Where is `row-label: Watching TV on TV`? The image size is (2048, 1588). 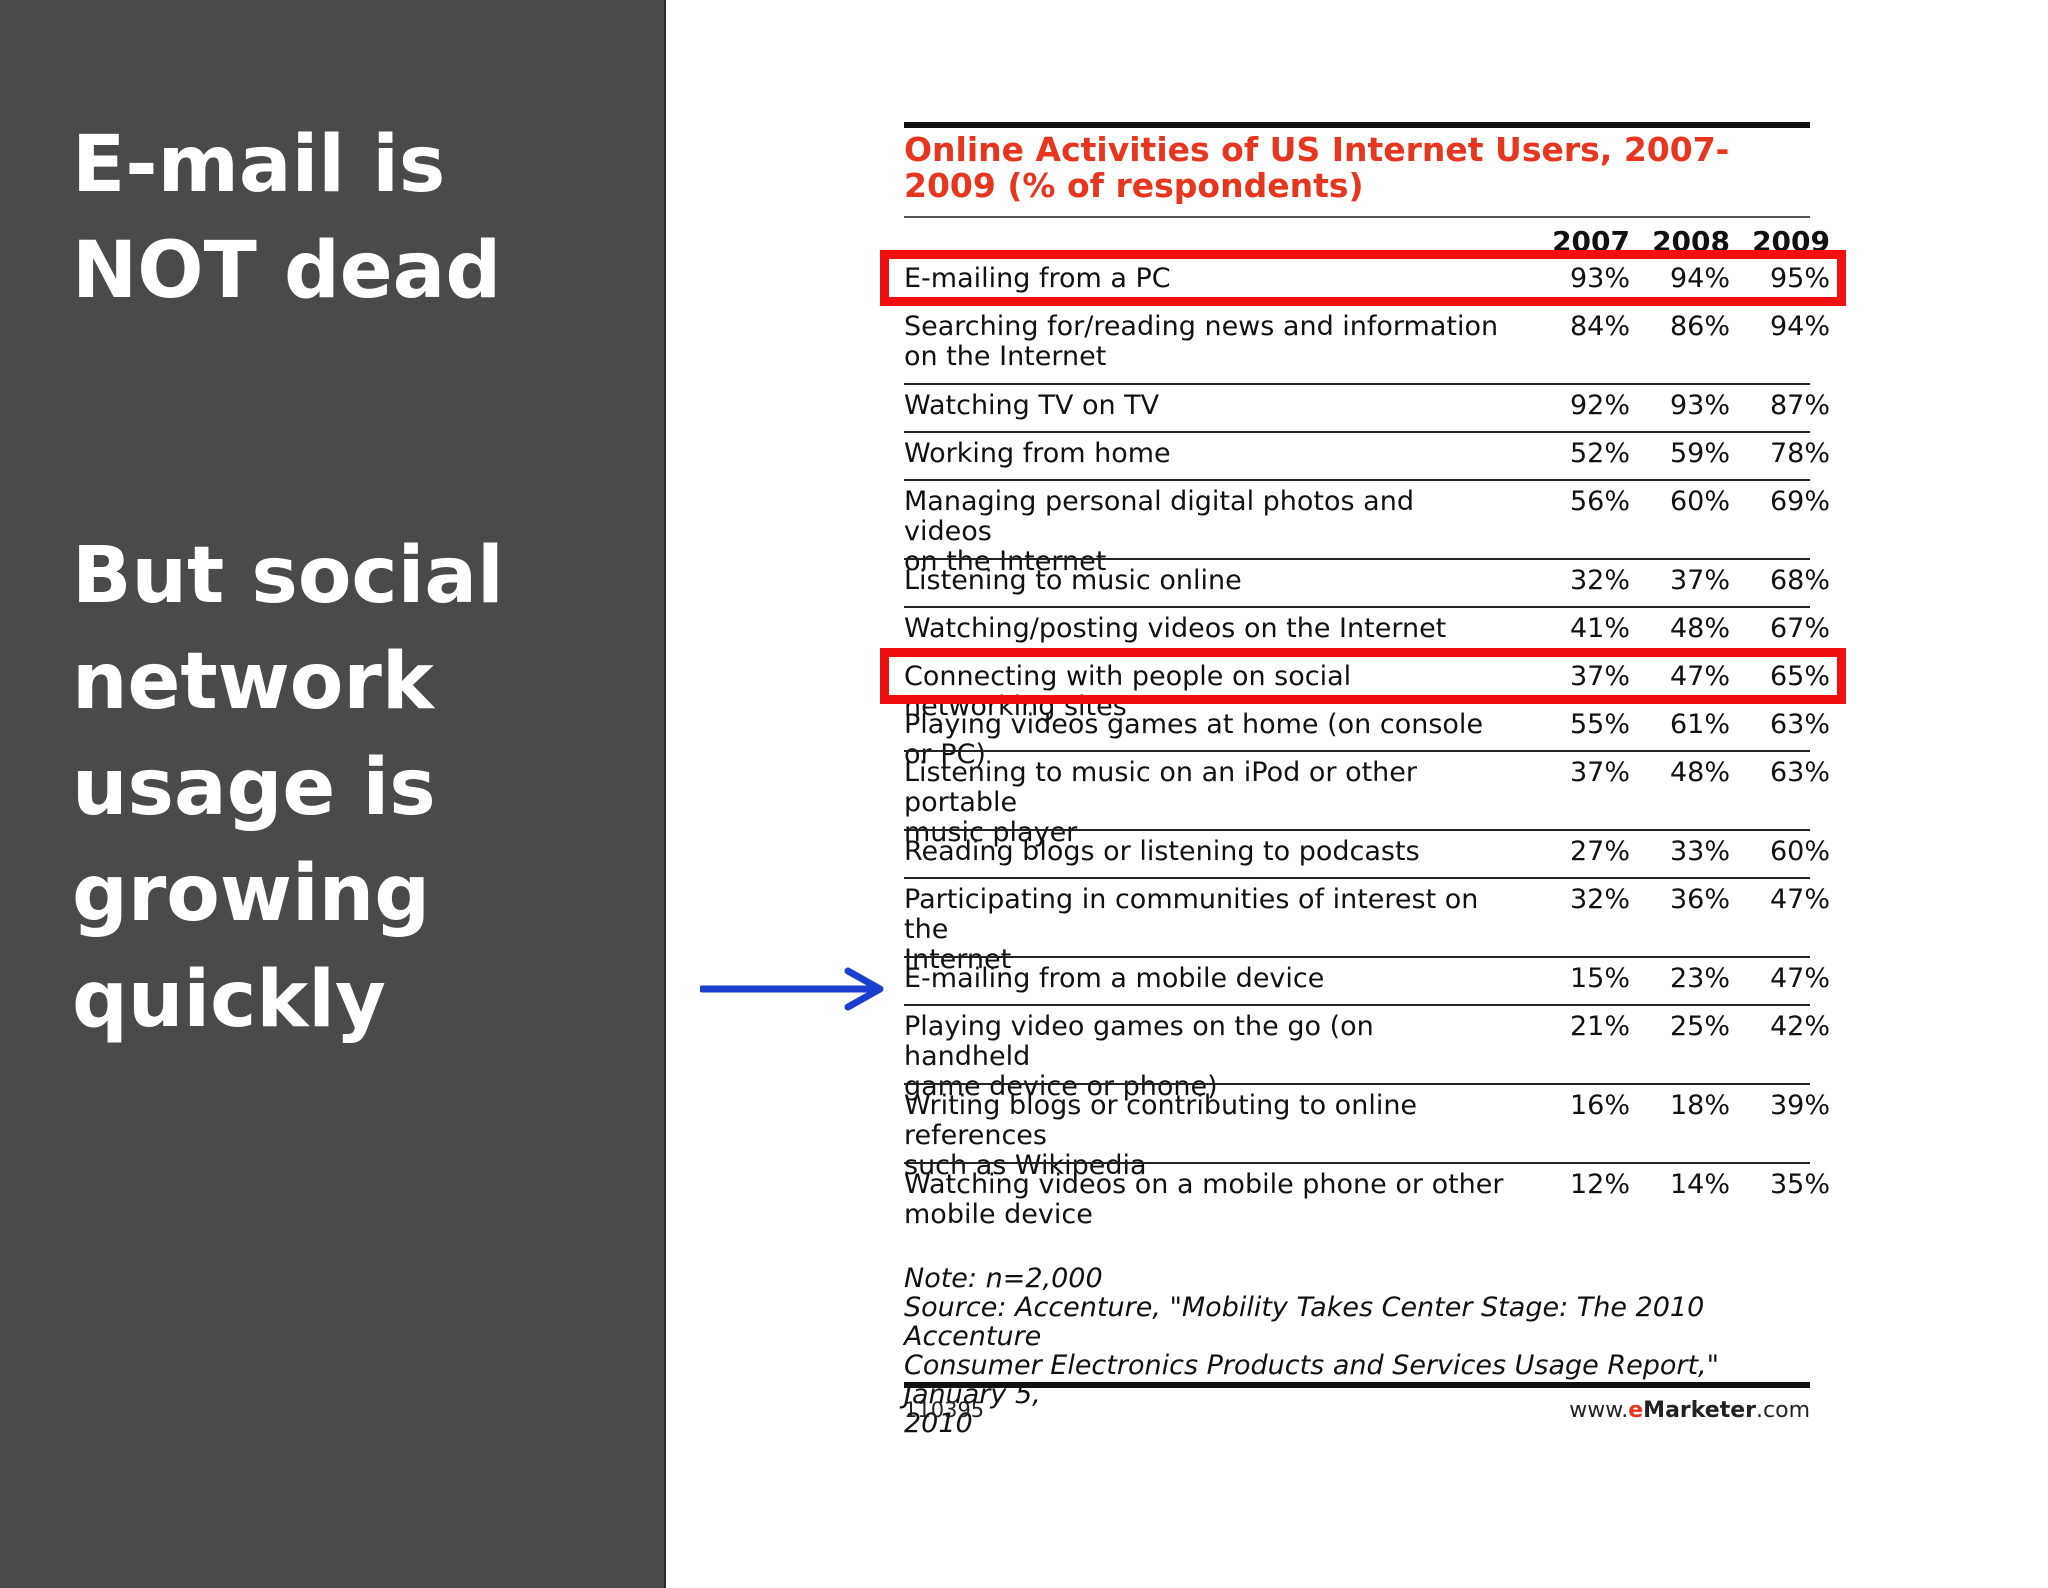
row-label: Watching TV on TV is located at coordinates (1032, 405).